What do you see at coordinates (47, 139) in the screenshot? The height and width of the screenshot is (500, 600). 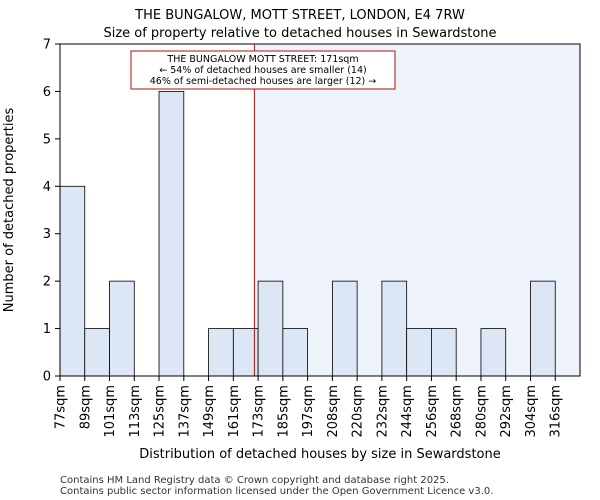 I see `y-tick-label: 5` at bounding box center [47, 139].